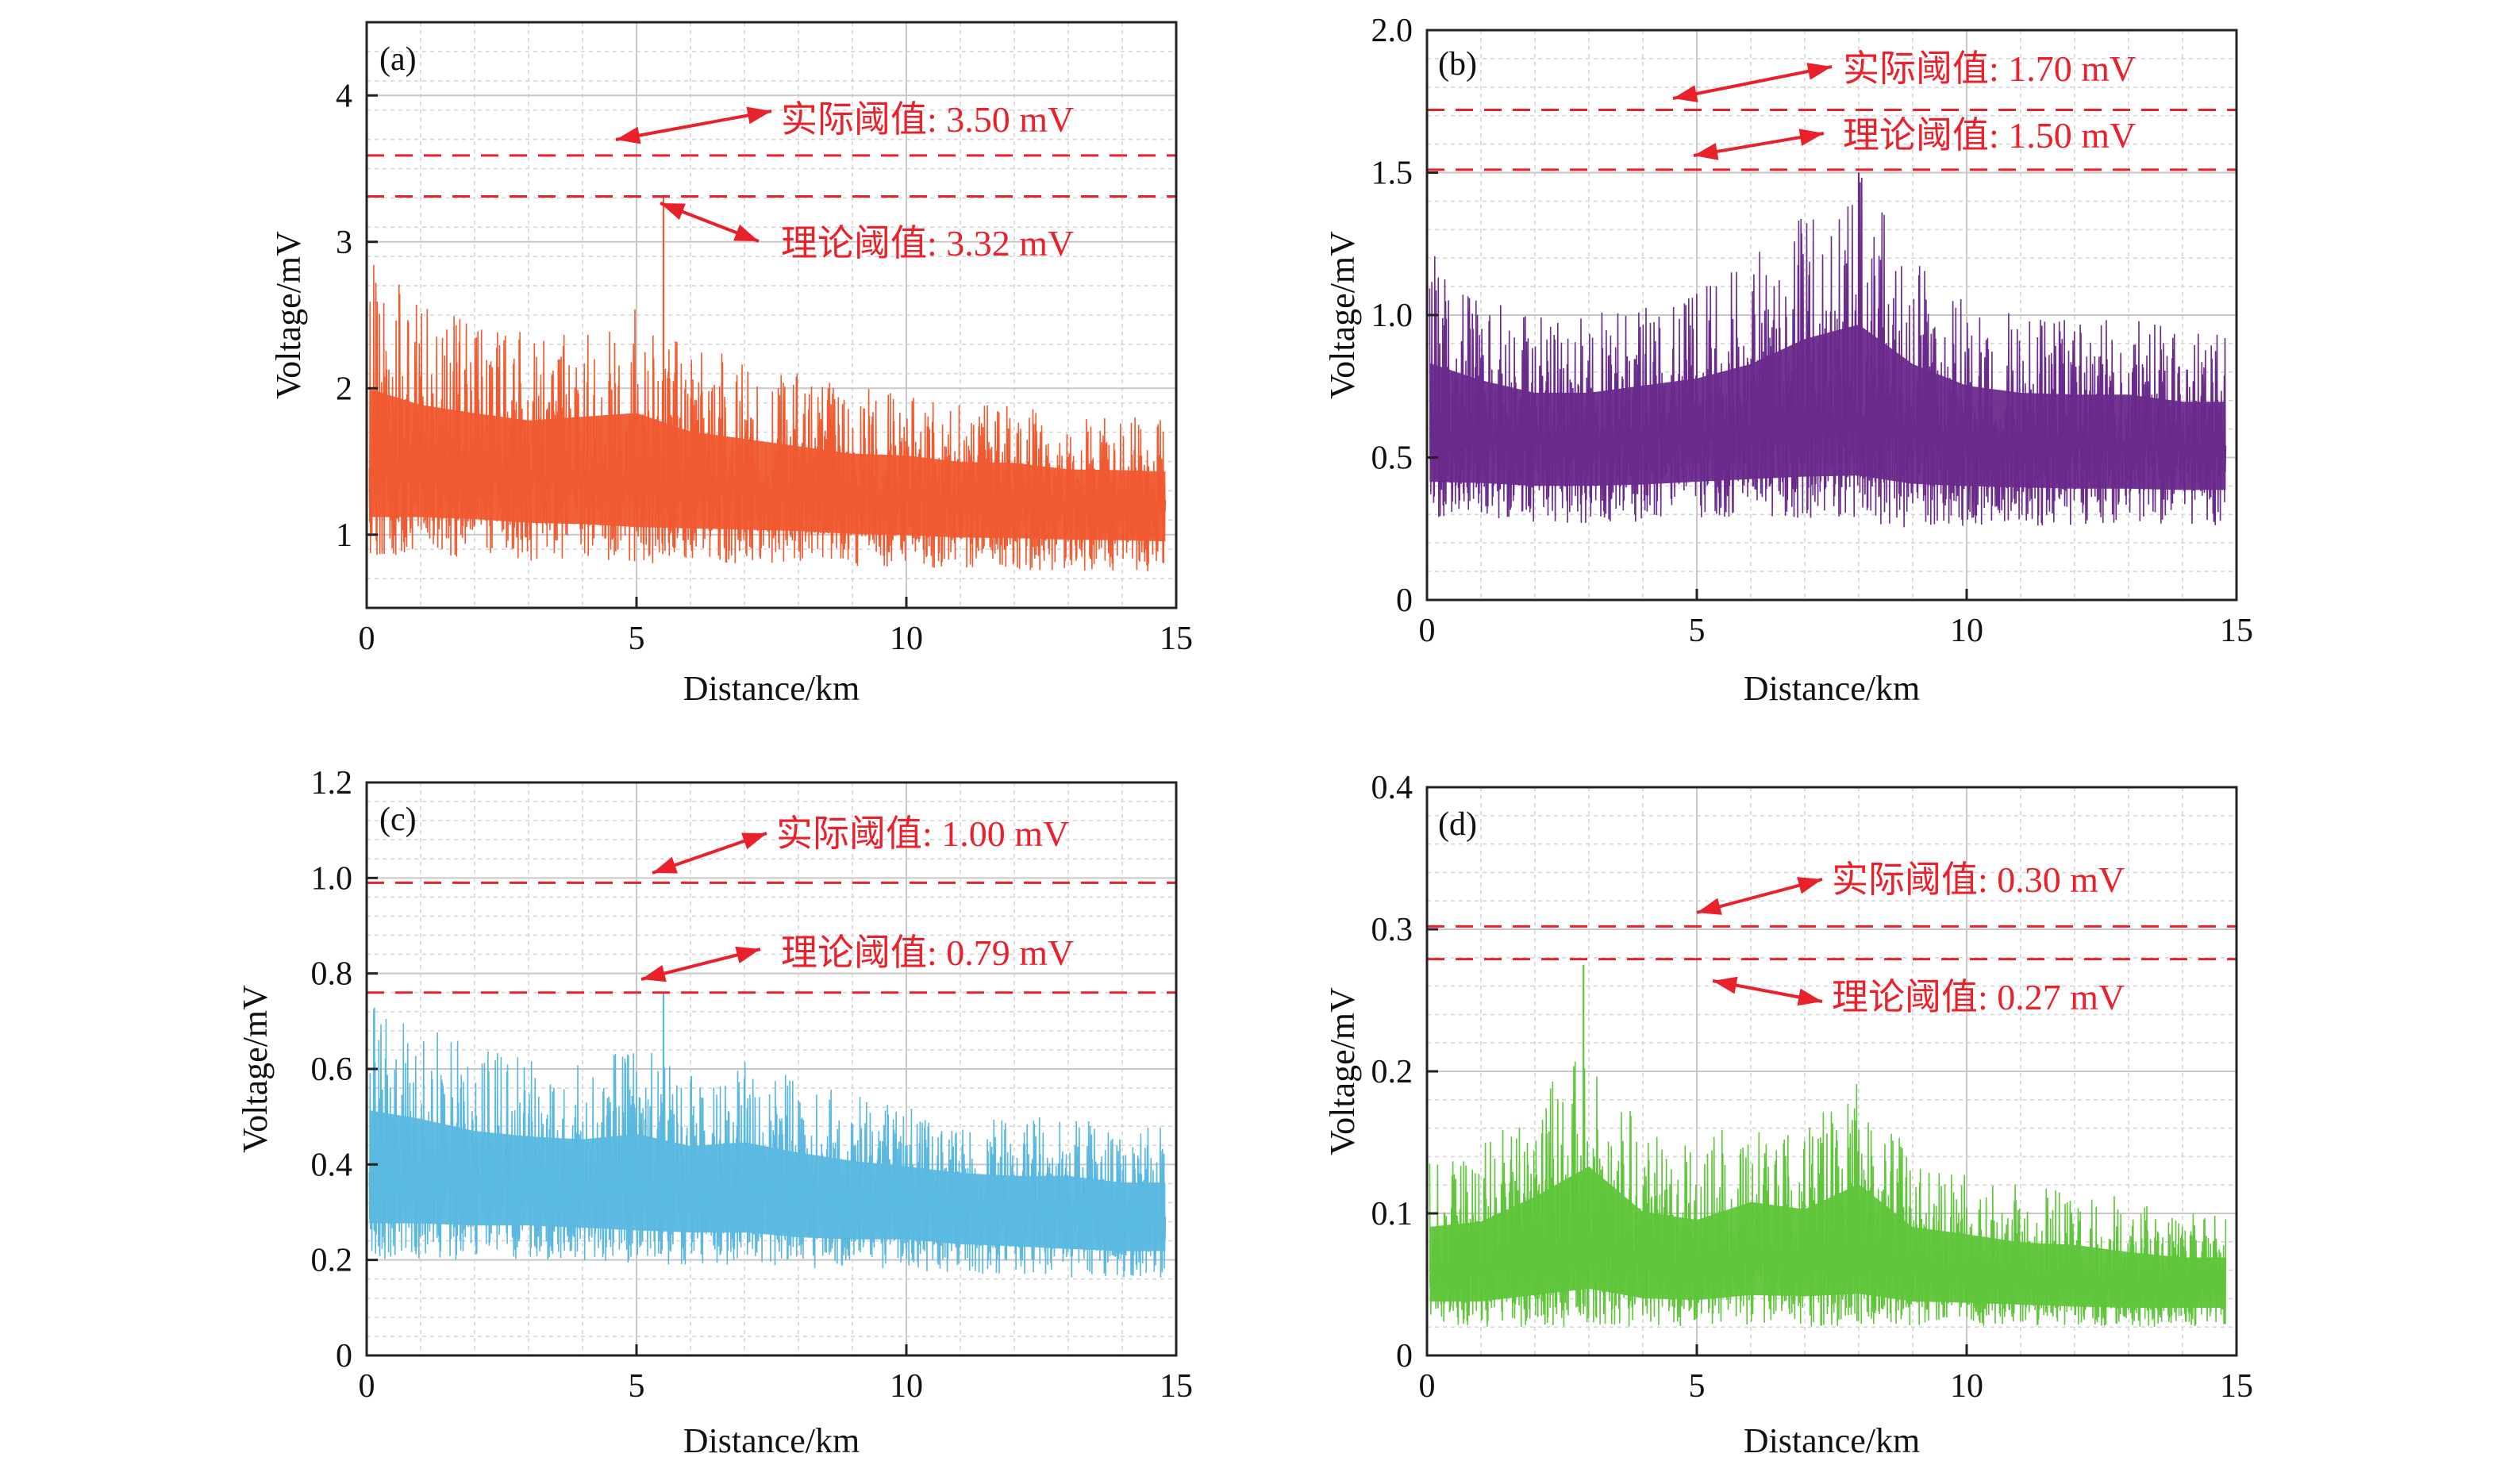  What do you see at coordinates (927, 243) in the screenshot?
I see `theory-threshold-label: 理论阈值: 3.32 mV` at bounding box center [927, 243].